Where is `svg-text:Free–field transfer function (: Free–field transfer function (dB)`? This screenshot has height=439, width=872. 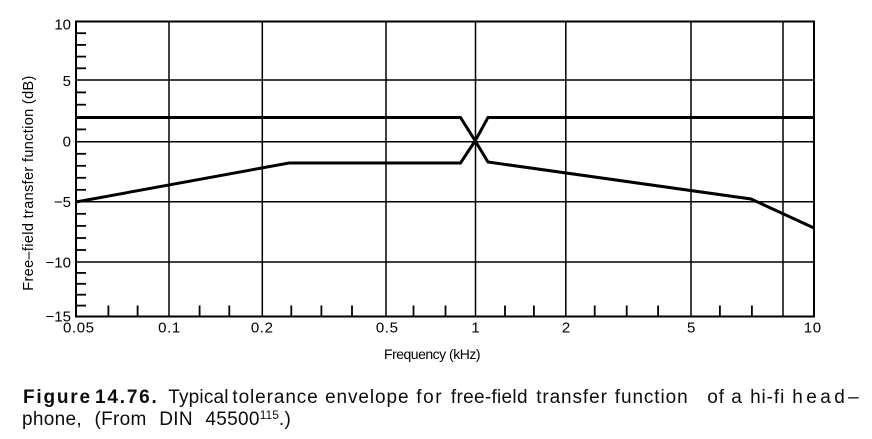
svg-text:Free–field transfer function (: Free–field transfer function (dB) is located at coordinates (29, 182).